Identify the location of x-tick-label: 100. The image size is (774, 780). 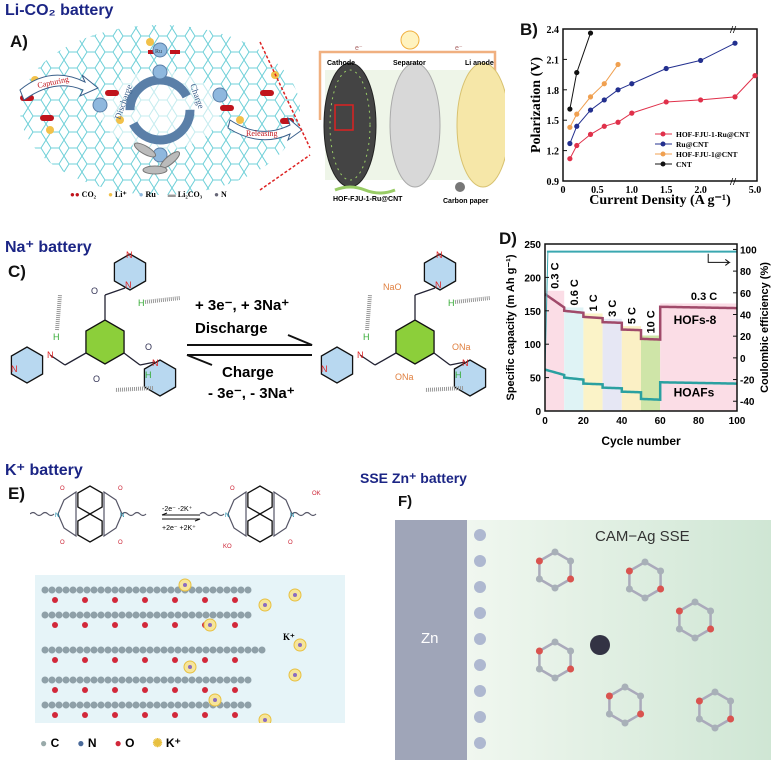
(737, 421).